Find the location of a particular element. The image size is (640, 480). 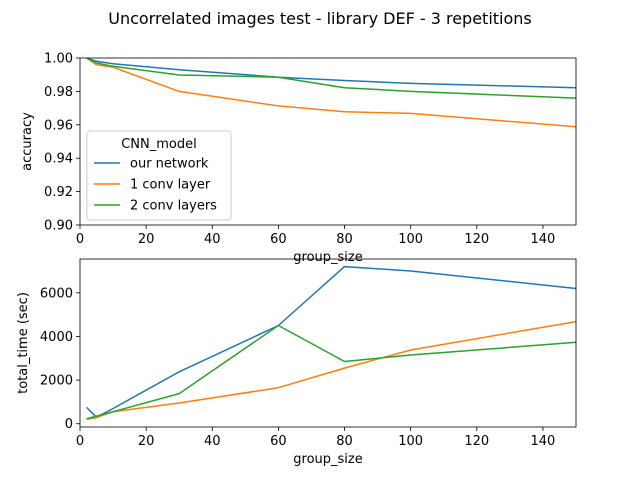

legend-label-1: our network is located at coordinates (169, 164).